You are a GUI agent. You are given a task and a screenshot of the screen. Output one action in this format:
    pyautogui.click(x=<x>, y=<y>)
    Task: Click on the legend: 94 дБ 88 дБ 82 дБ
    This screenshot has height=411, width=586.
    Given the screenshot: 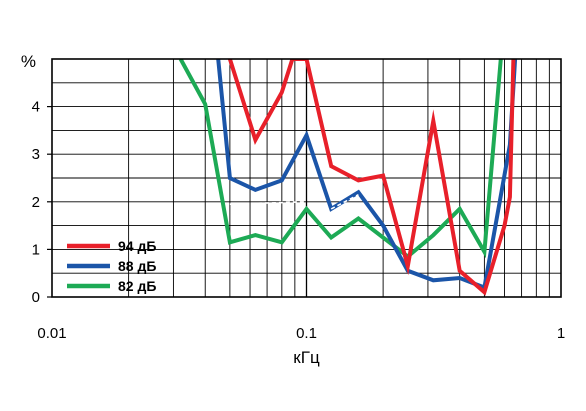 What is the action you would take?
    pyautogui.click(x=111, y=266)
    